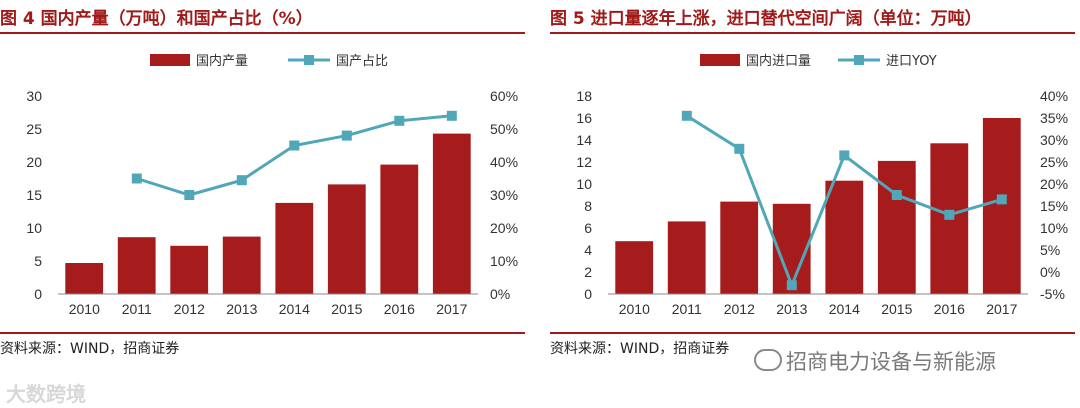  Describe the element at coordinates (891, 362) in the screenshot. I see `watermark-right-text: 招商电力设备与新能源` at that location.